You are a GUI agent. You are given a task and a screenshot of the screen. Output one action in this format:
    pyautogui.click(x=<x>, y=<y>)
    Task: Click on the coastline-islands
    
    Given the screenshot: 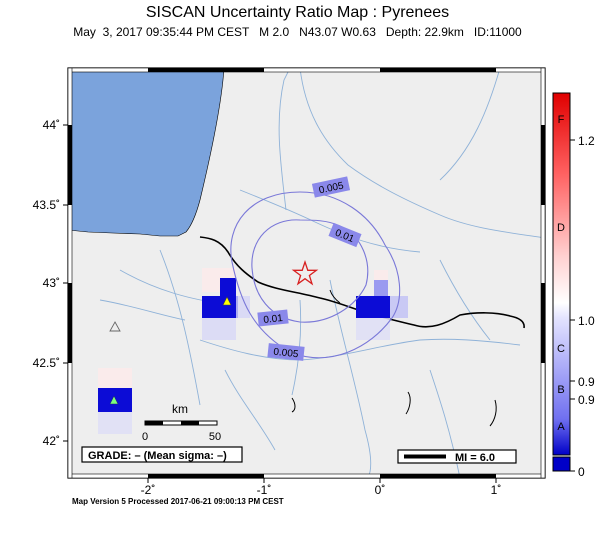 What is the action you would take?
    pyautogui.click(x=394, y=409)
    